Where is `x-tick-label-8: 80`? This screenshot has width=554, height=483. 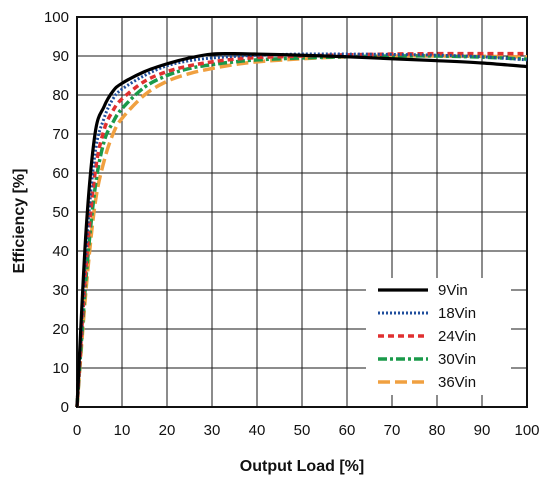
x-tick-label-8: 80 is located at coordinates (437, 430).